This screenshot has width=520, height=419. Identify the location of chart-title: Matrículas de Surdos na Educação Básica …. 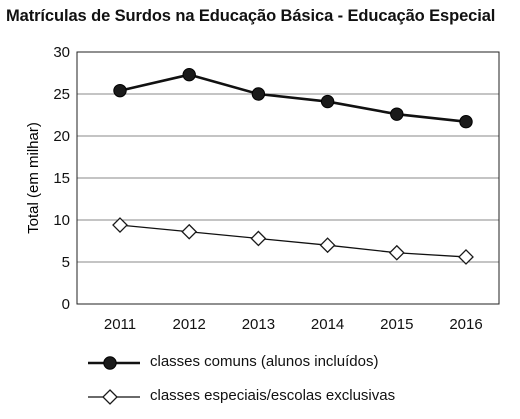
(251, 16).